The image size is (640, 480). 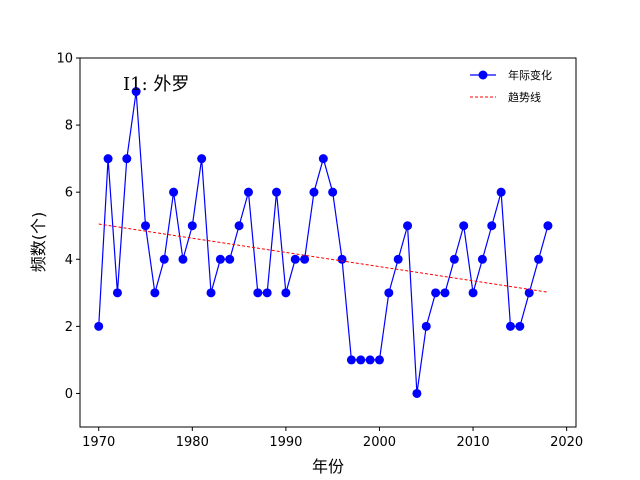 I want to click on legend-marker-yearly, so click(x=483, y=75).